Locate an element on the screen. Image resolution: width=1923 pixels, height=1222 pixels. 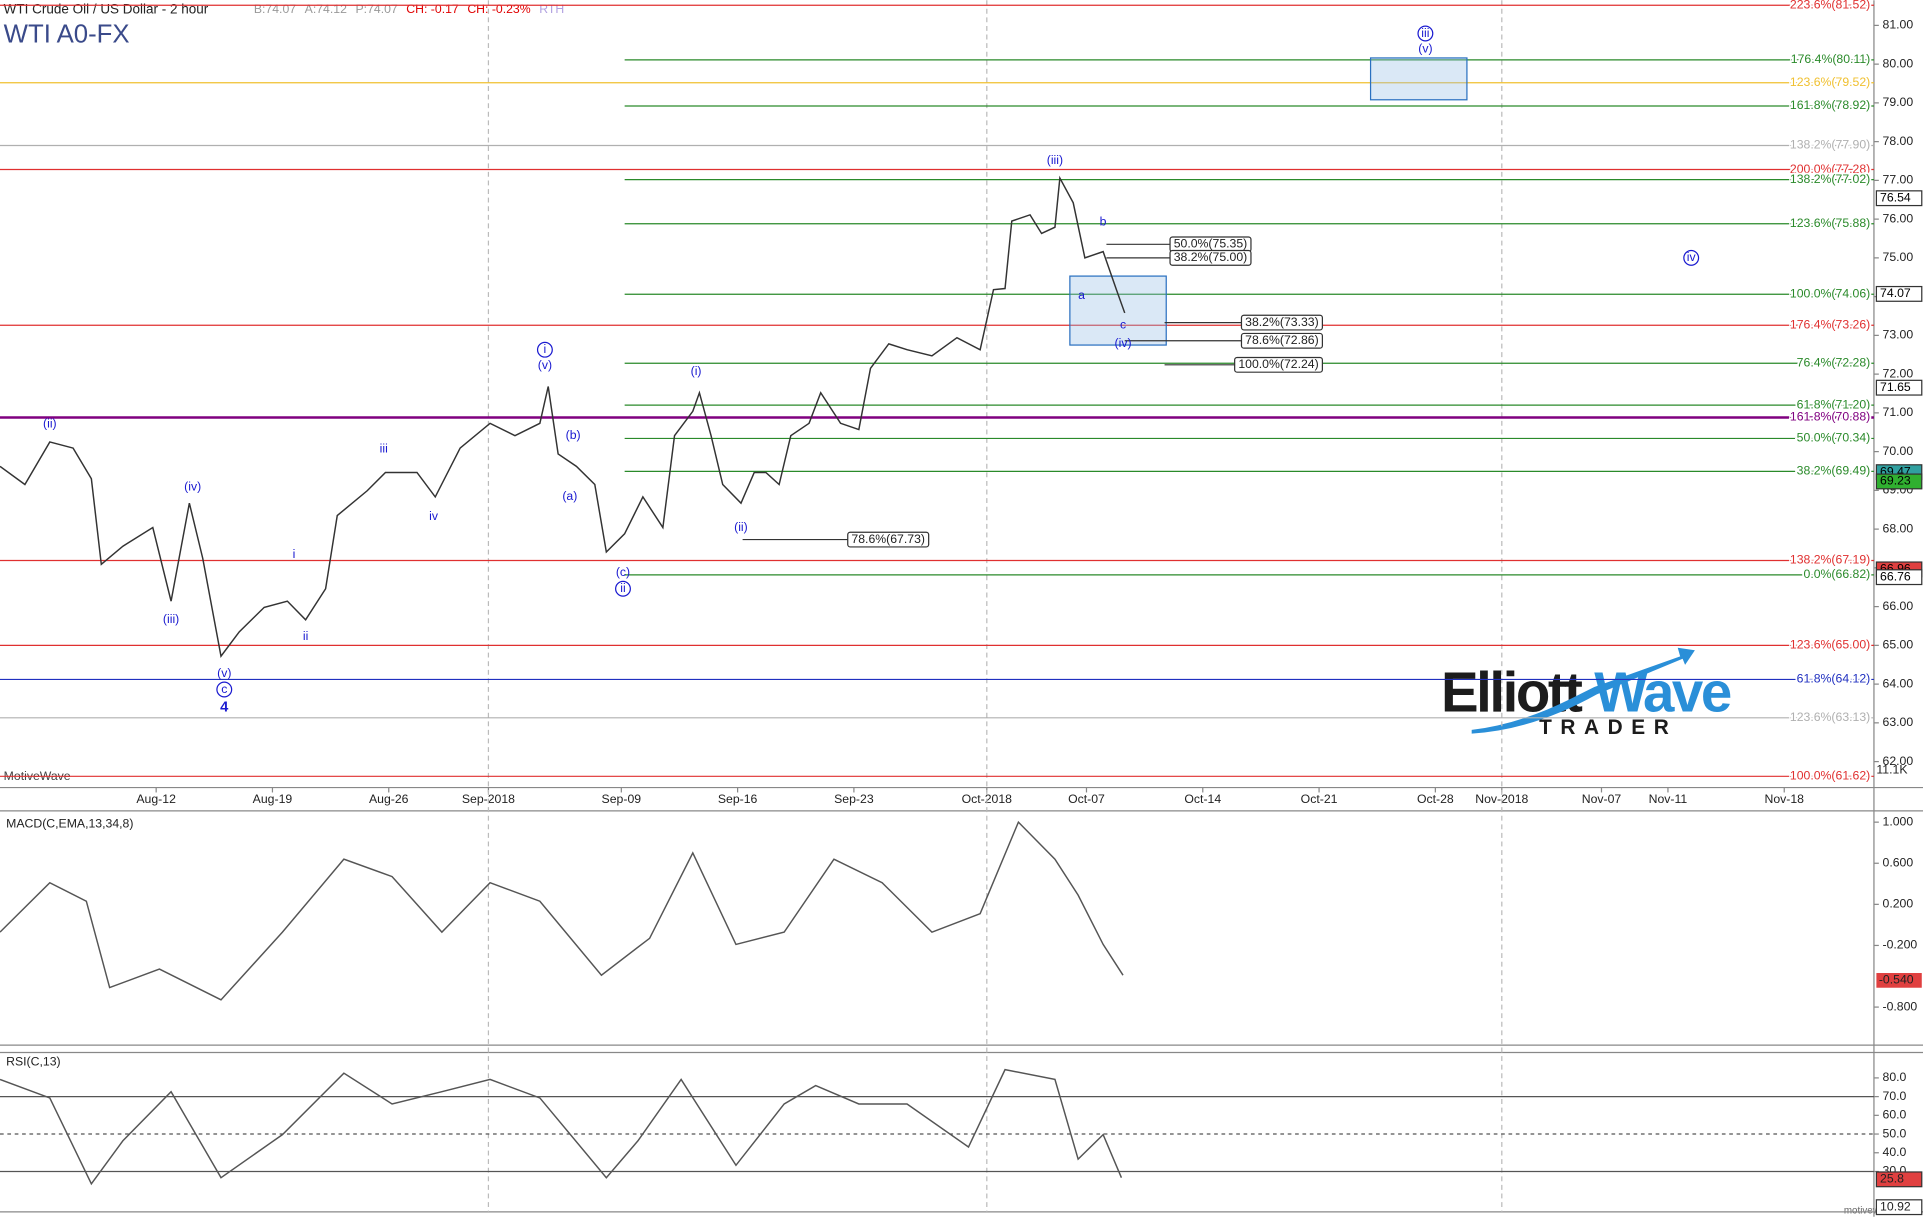
y-tick-label: 75.00 is located at coordinates (1898, 257).